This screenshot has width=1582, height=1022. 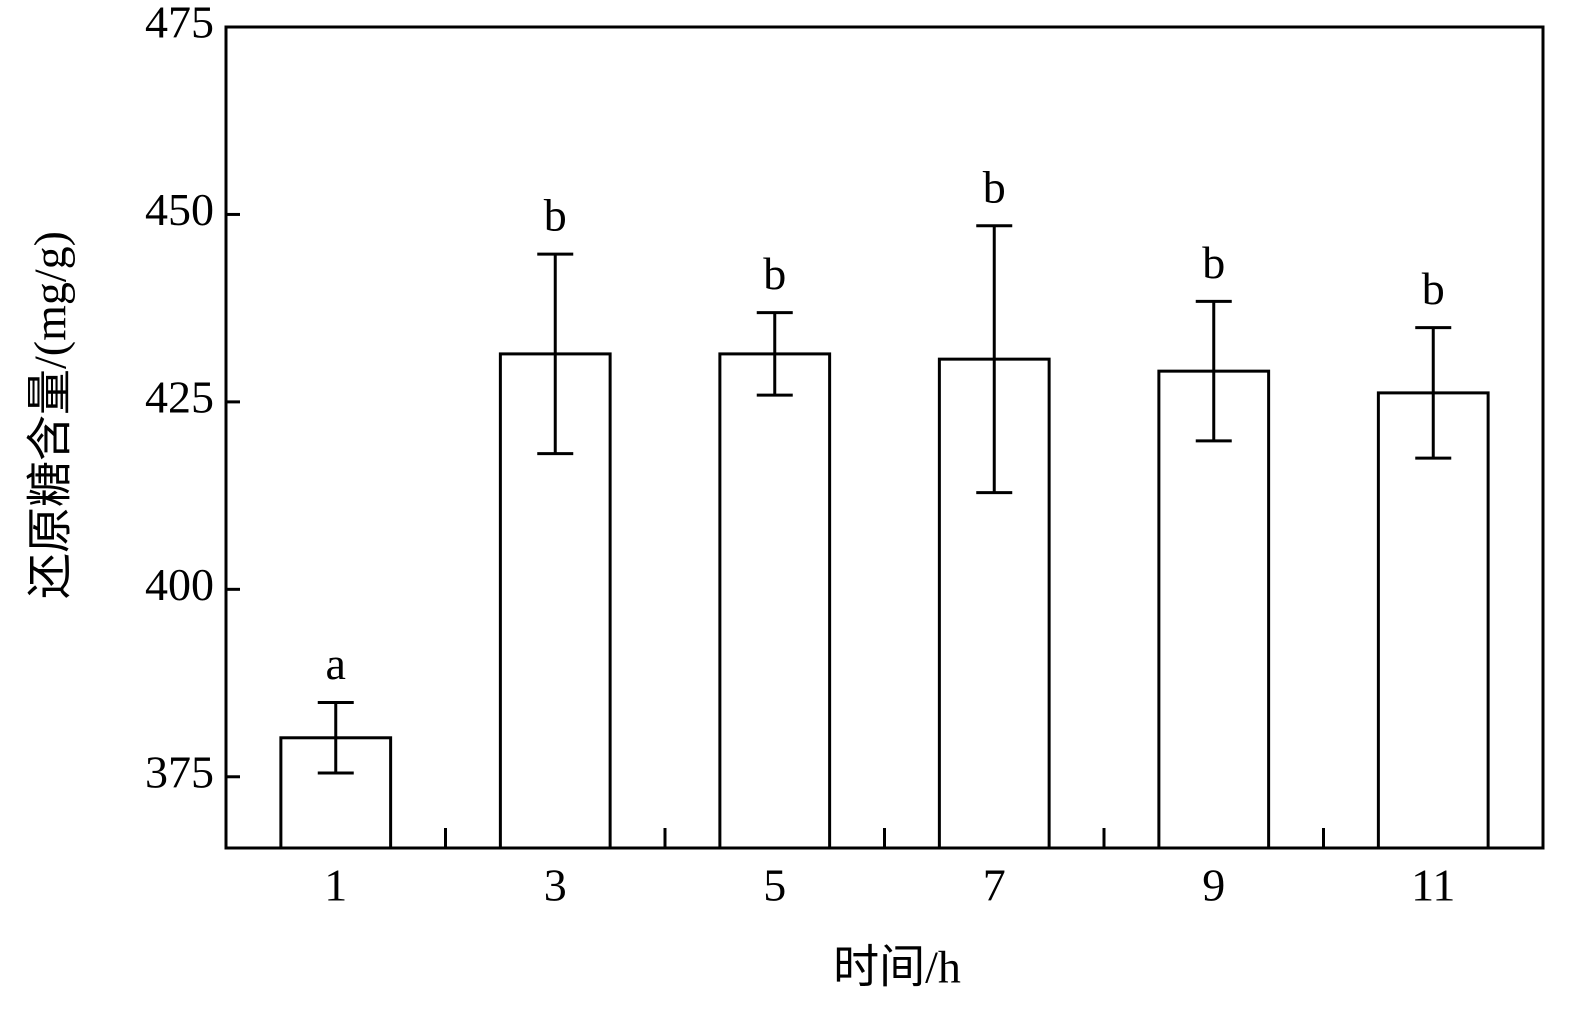 I want to click on y-tick-label: 450, so click(x=179, y=209).